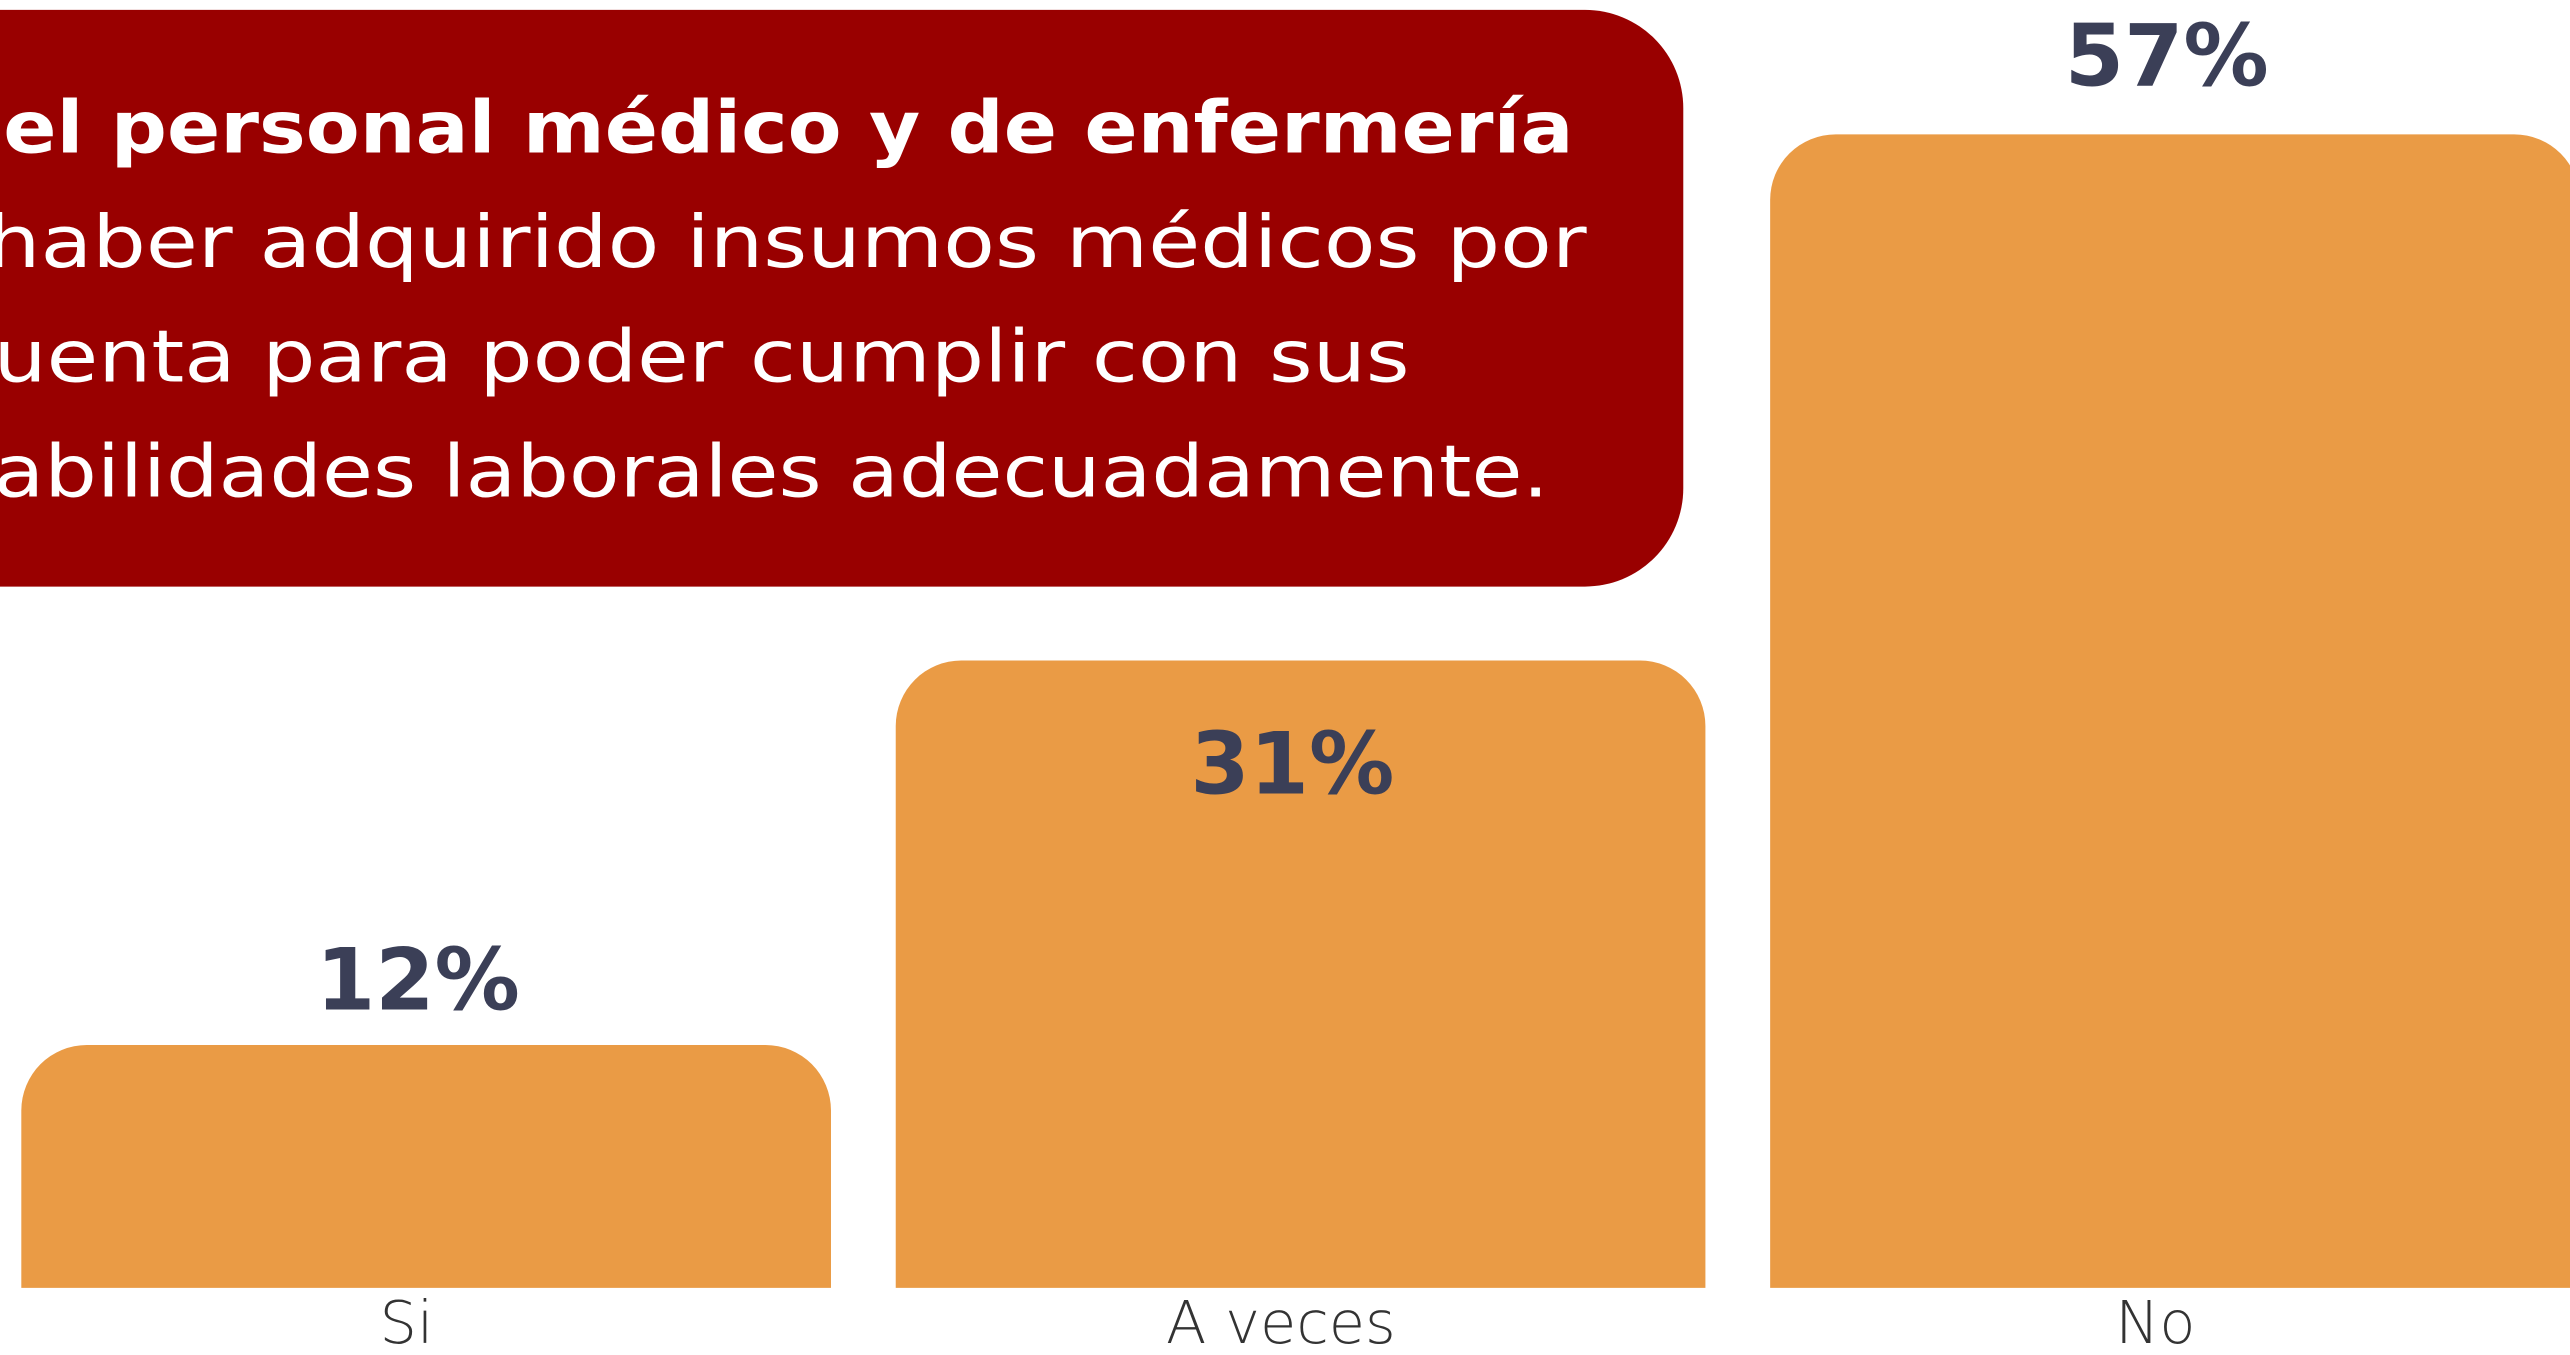  What do you see at coordinates (788, 128) in the screenshot?
I see `title-line: el personal médico y de enfermería` at bounding box center [788, 128].